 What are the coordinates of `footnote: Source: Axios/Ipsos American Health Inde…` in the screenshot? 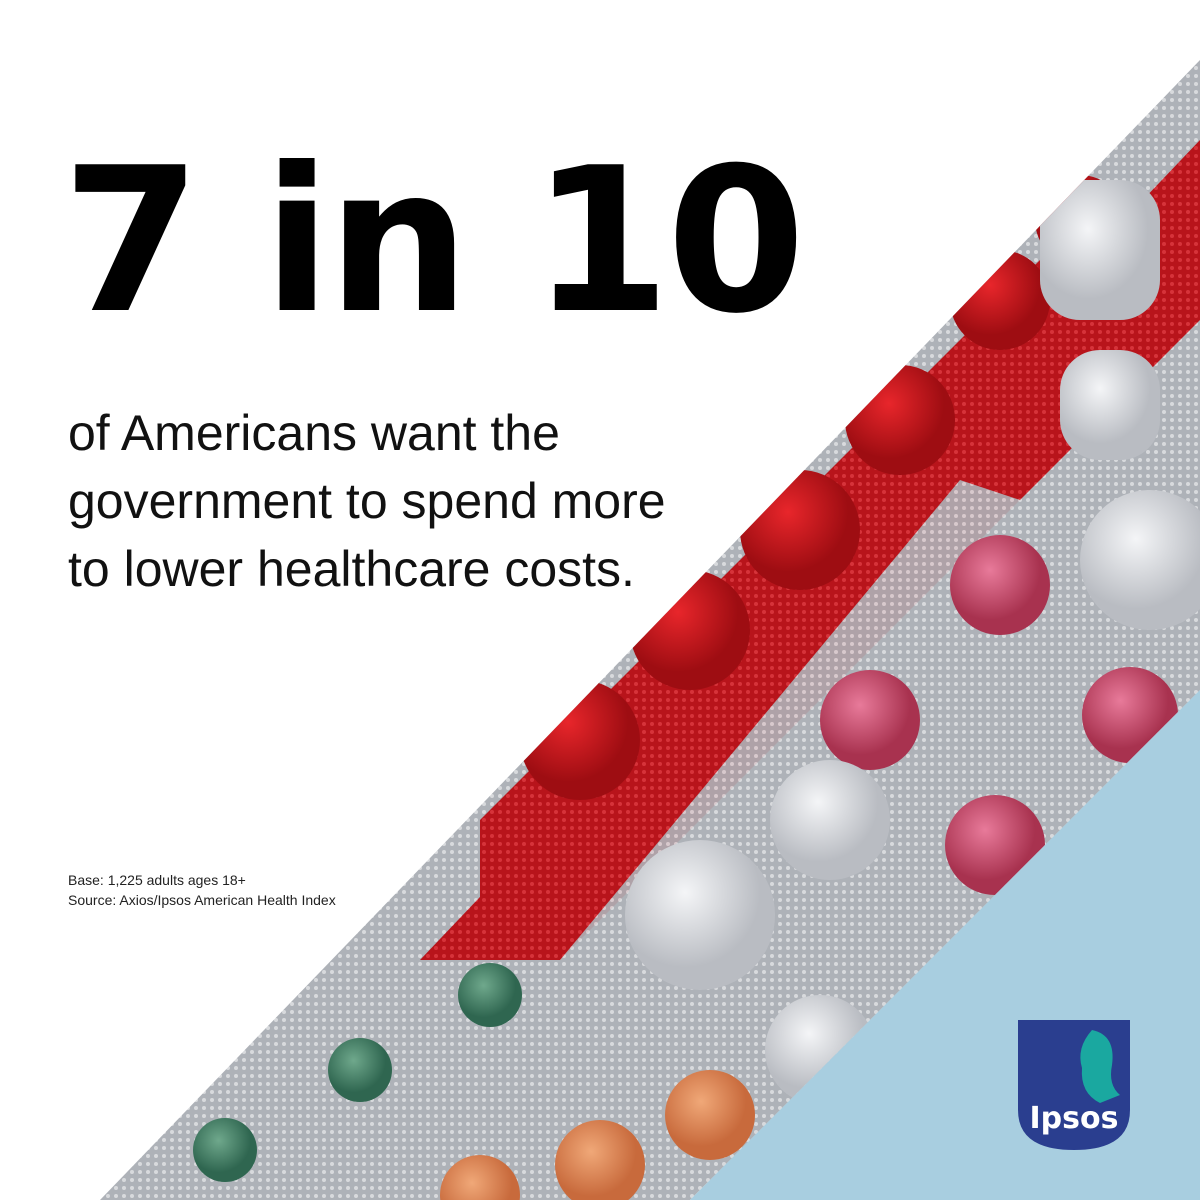 It's located at (202, 900).